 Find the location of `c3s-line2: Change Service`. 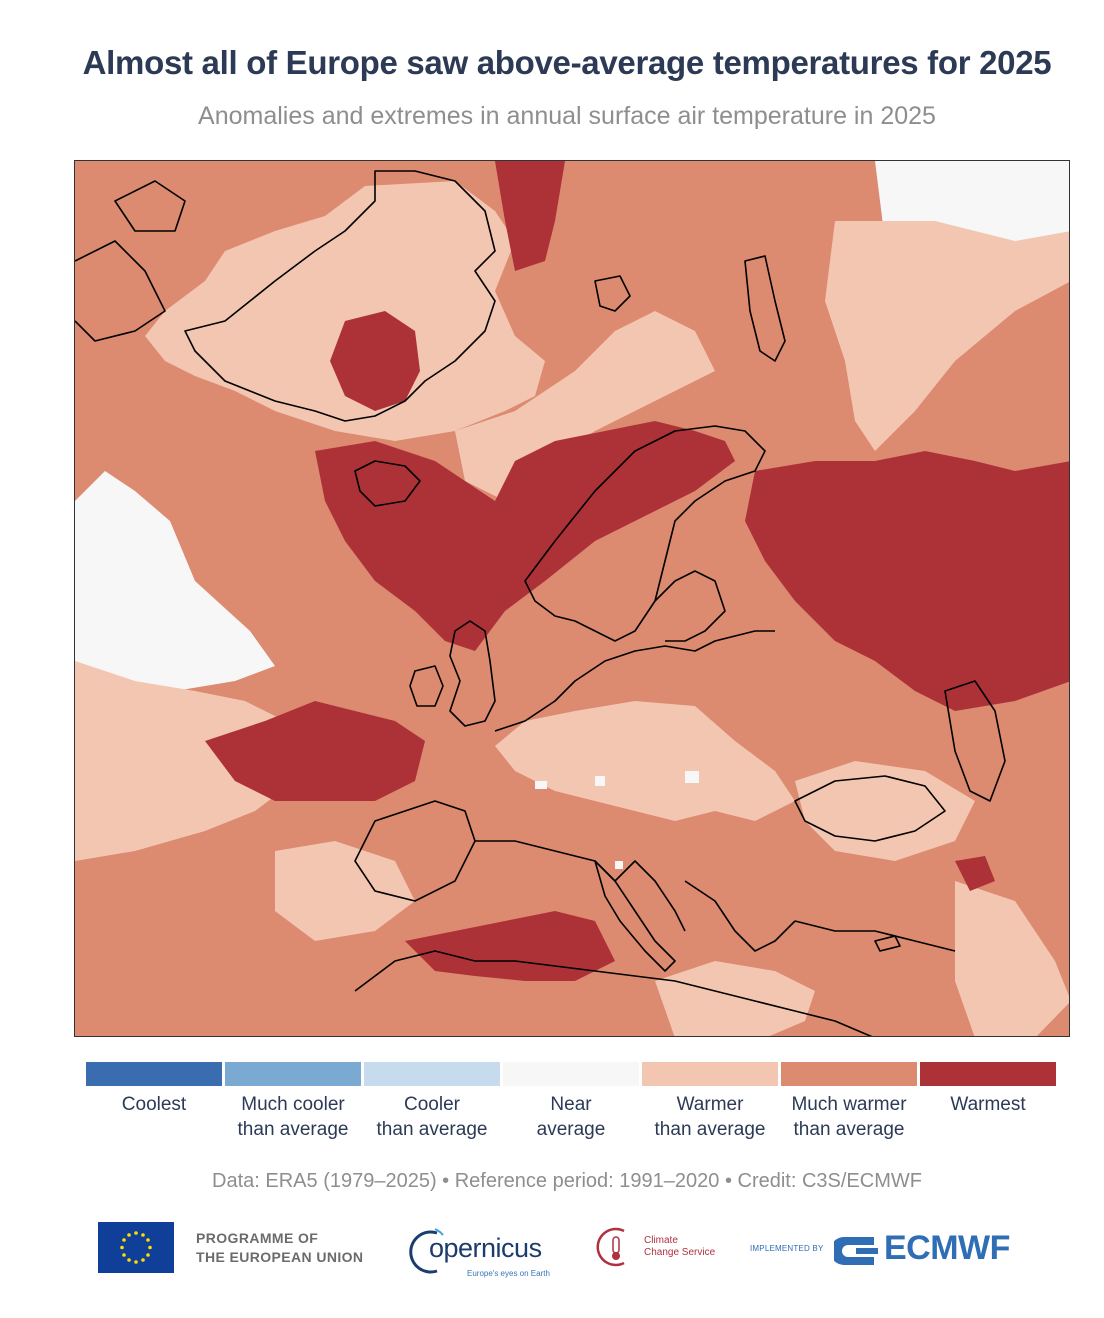

c3s-line2: Change Service is located at coordinates (680, 1252).